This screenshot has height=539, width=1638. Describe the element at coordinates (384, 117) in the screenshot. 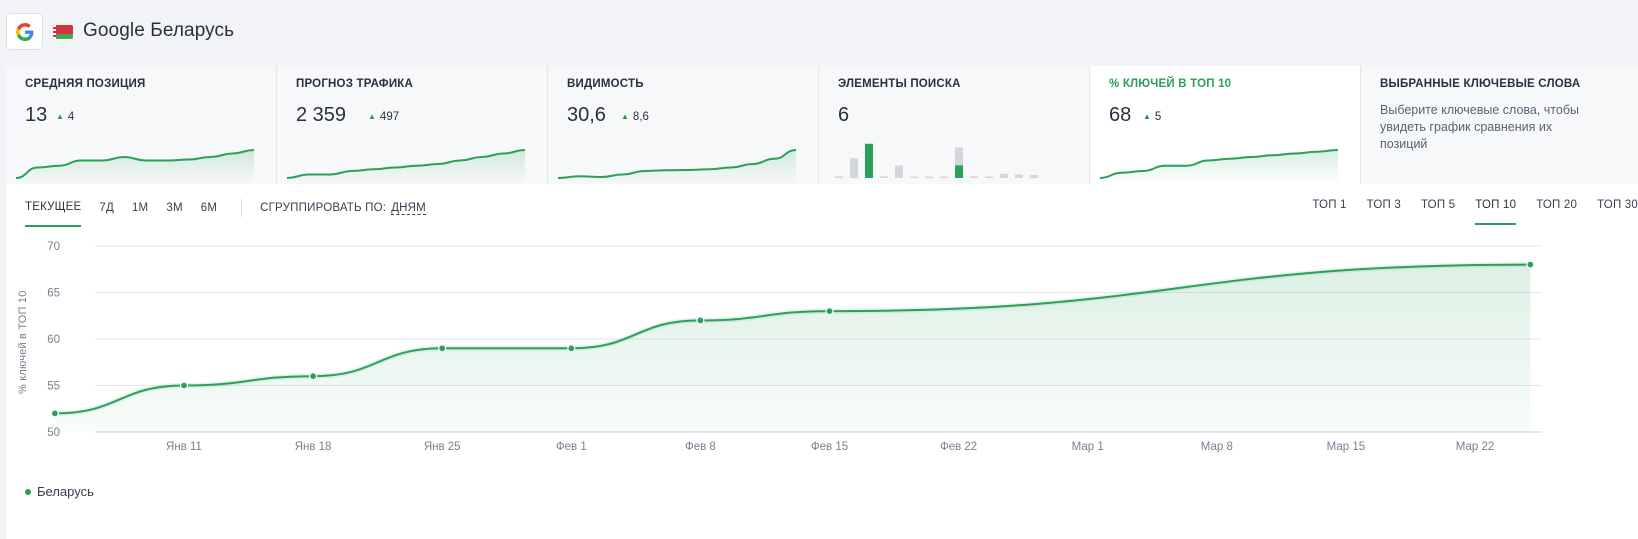

I see `card-delta: ▲ 497` at that location.